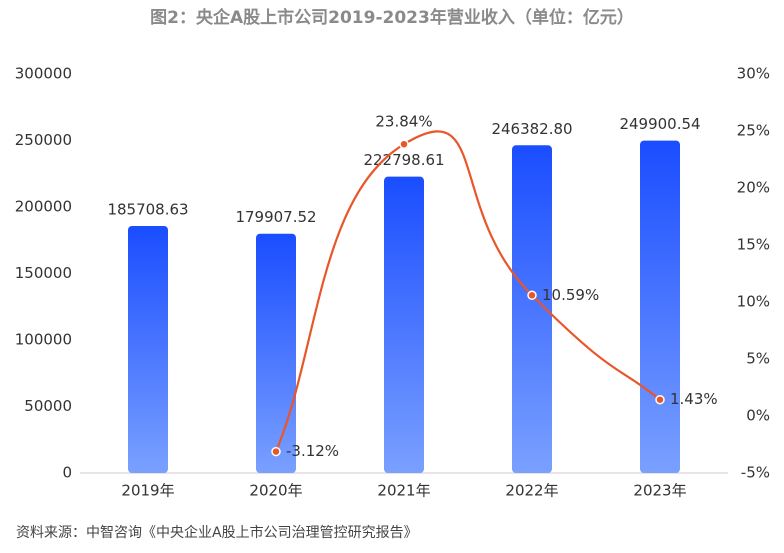 Image resolution: width=784 pixels, height=553 pixels. Describe the element at coordinates (67, 473) in the screenshot. I see `y-tick-label: 0` at that location.